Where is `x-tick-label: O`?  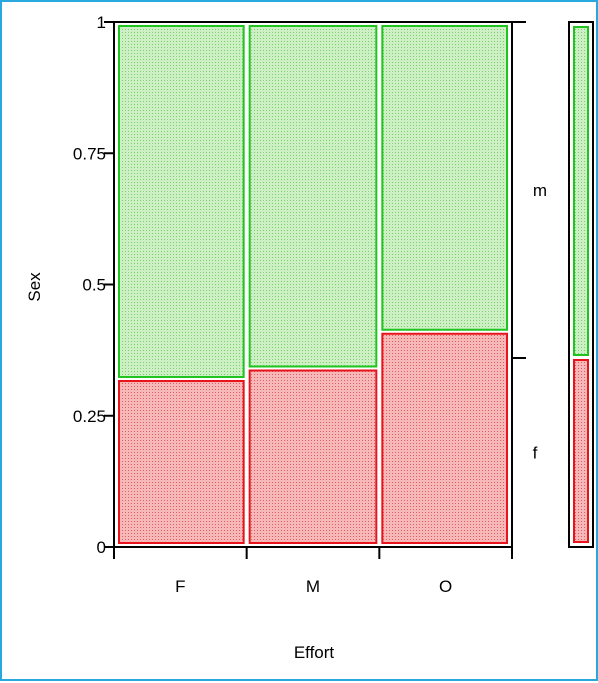
x-tick-label: O is located at coordinates (445, 586).